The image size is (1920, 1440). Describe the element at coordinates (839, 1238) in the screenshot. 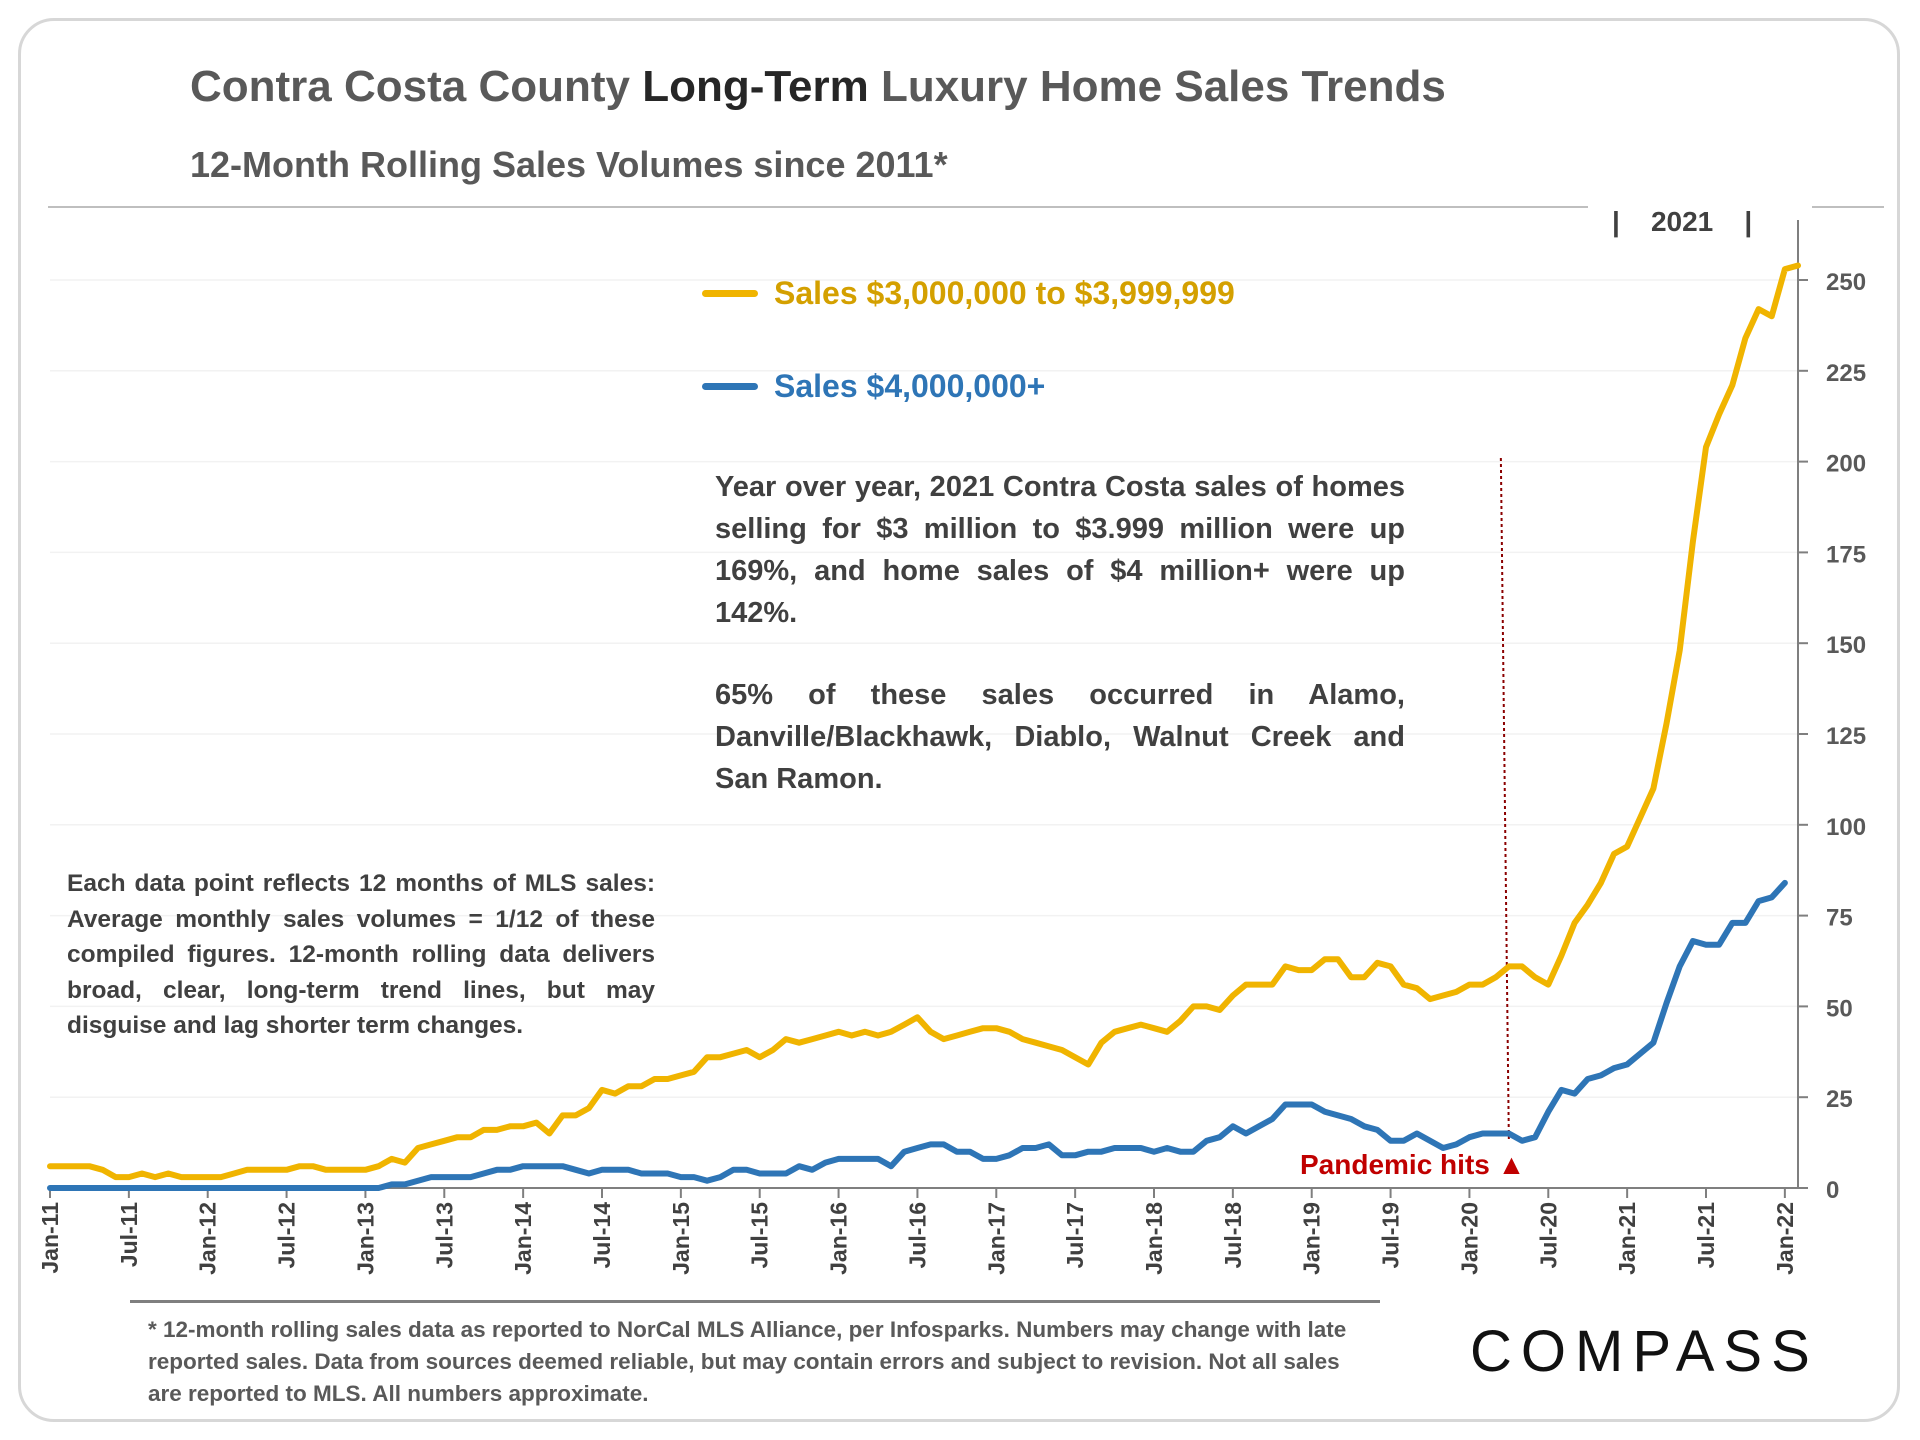

I see `x-tick-label: Jan-16` at that location.